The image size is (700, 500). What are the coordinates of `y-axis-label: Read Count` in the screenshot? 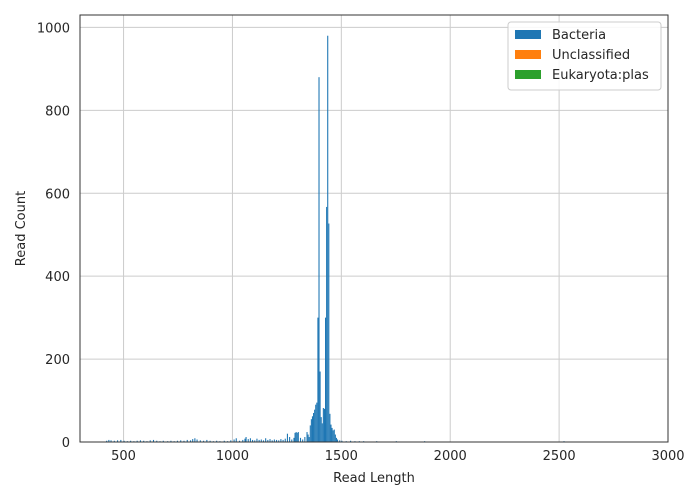 It's located at (21, 228).